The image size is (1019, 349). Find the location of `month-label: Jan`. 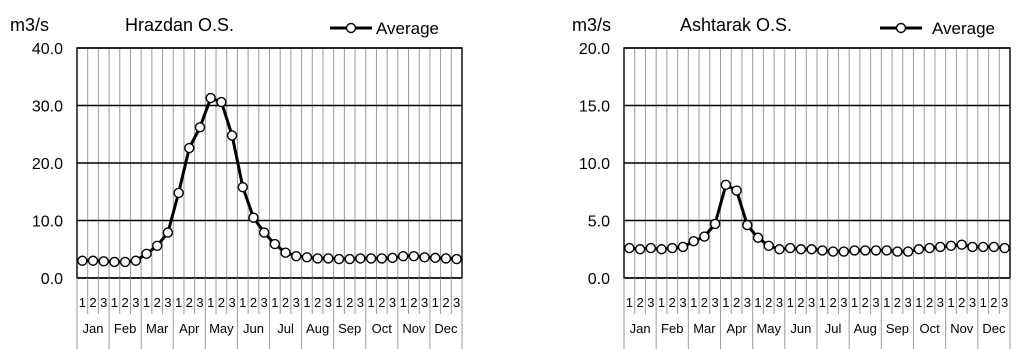

month-label: Jan is located at coordinates (93, 328).